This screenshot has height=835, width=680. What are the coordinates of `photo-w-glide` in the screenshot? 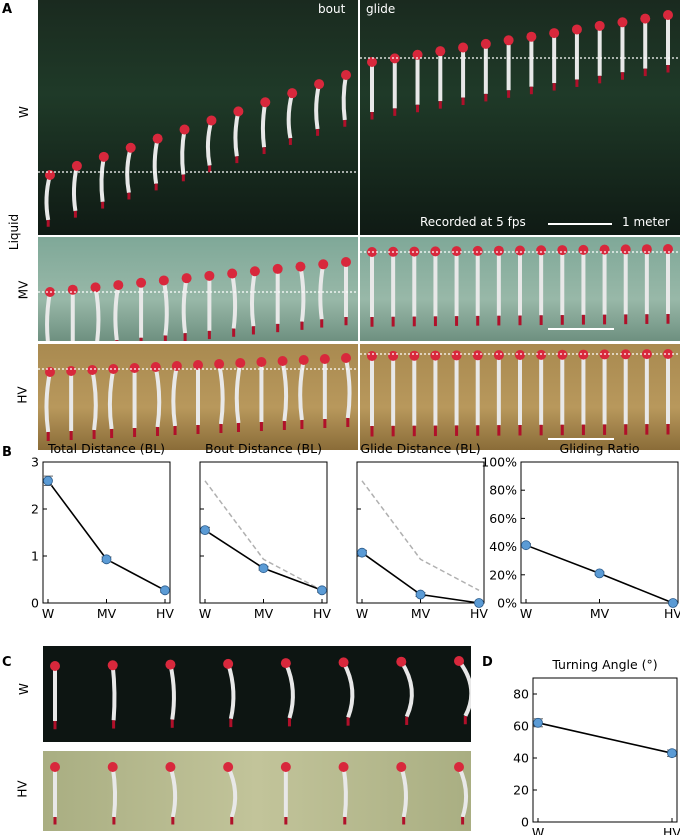 It's located at (520, 117).